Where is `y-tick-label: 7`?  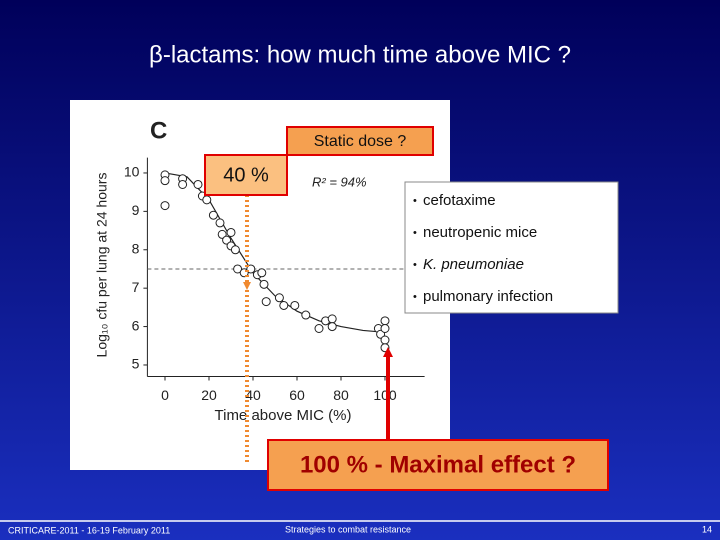
y-tick-label: 7 is located at coordinates (136, 287).